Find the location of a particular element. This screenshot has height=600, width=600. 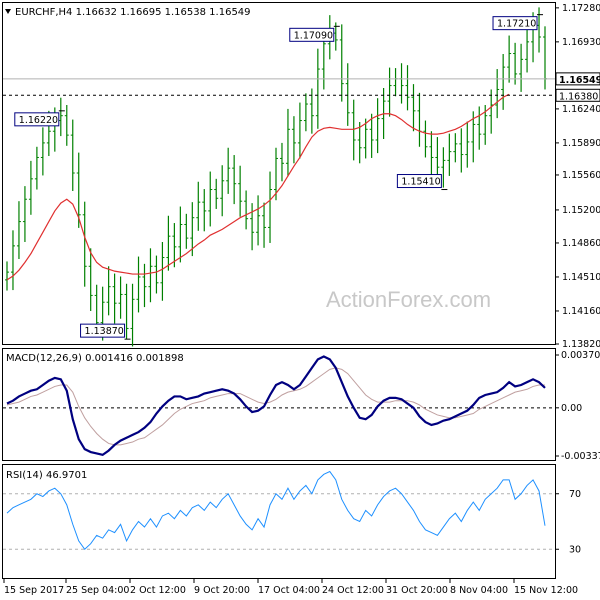

x-tick-label: 31 Oct 20:00 is located at coordinates (417, 590).